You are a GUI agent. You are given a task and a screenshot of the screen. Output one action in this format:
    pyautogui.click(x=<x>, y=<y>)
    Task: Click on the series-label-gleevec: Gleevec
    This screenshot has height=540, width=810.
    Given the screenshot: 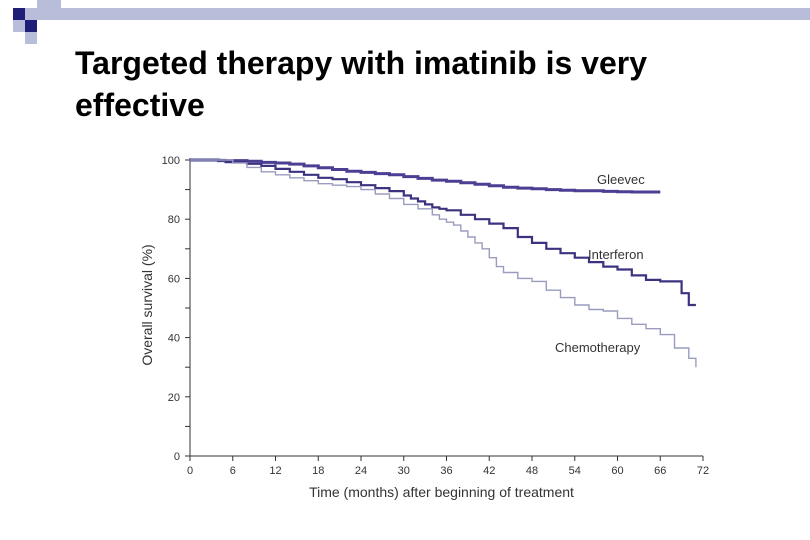 What is the action you would take?
    pyautogui.click(x=621, y=179)
    